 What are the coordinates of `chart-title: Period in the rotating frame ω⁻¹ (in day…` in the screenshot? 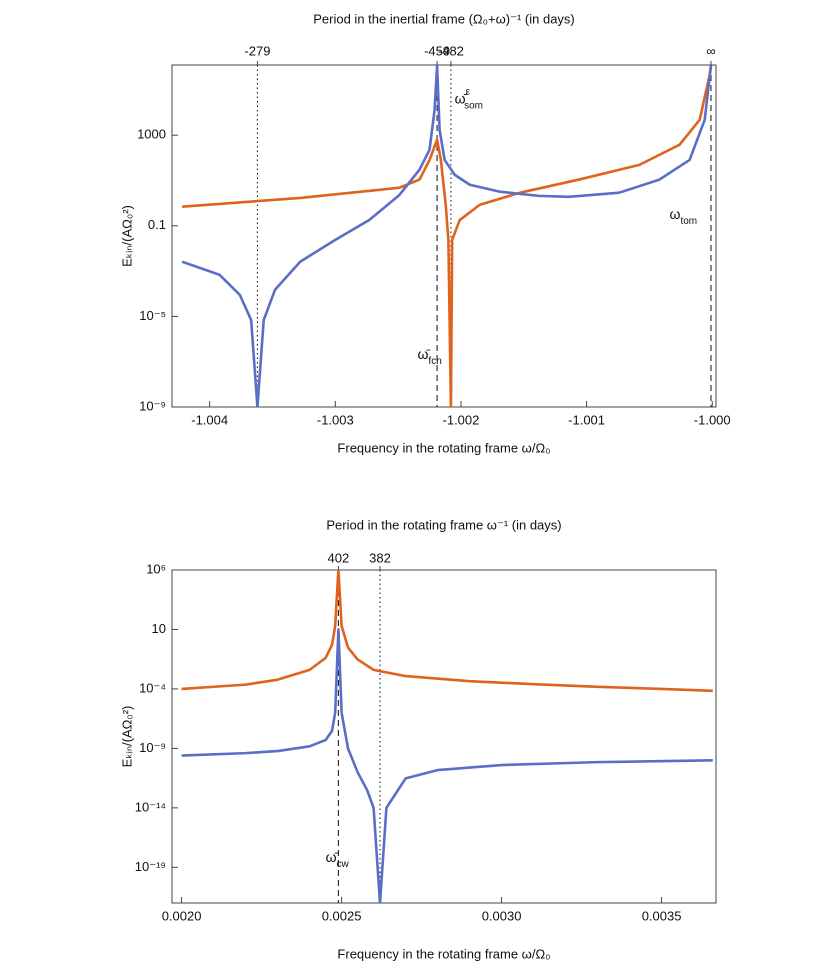 It's located at (443, 524).